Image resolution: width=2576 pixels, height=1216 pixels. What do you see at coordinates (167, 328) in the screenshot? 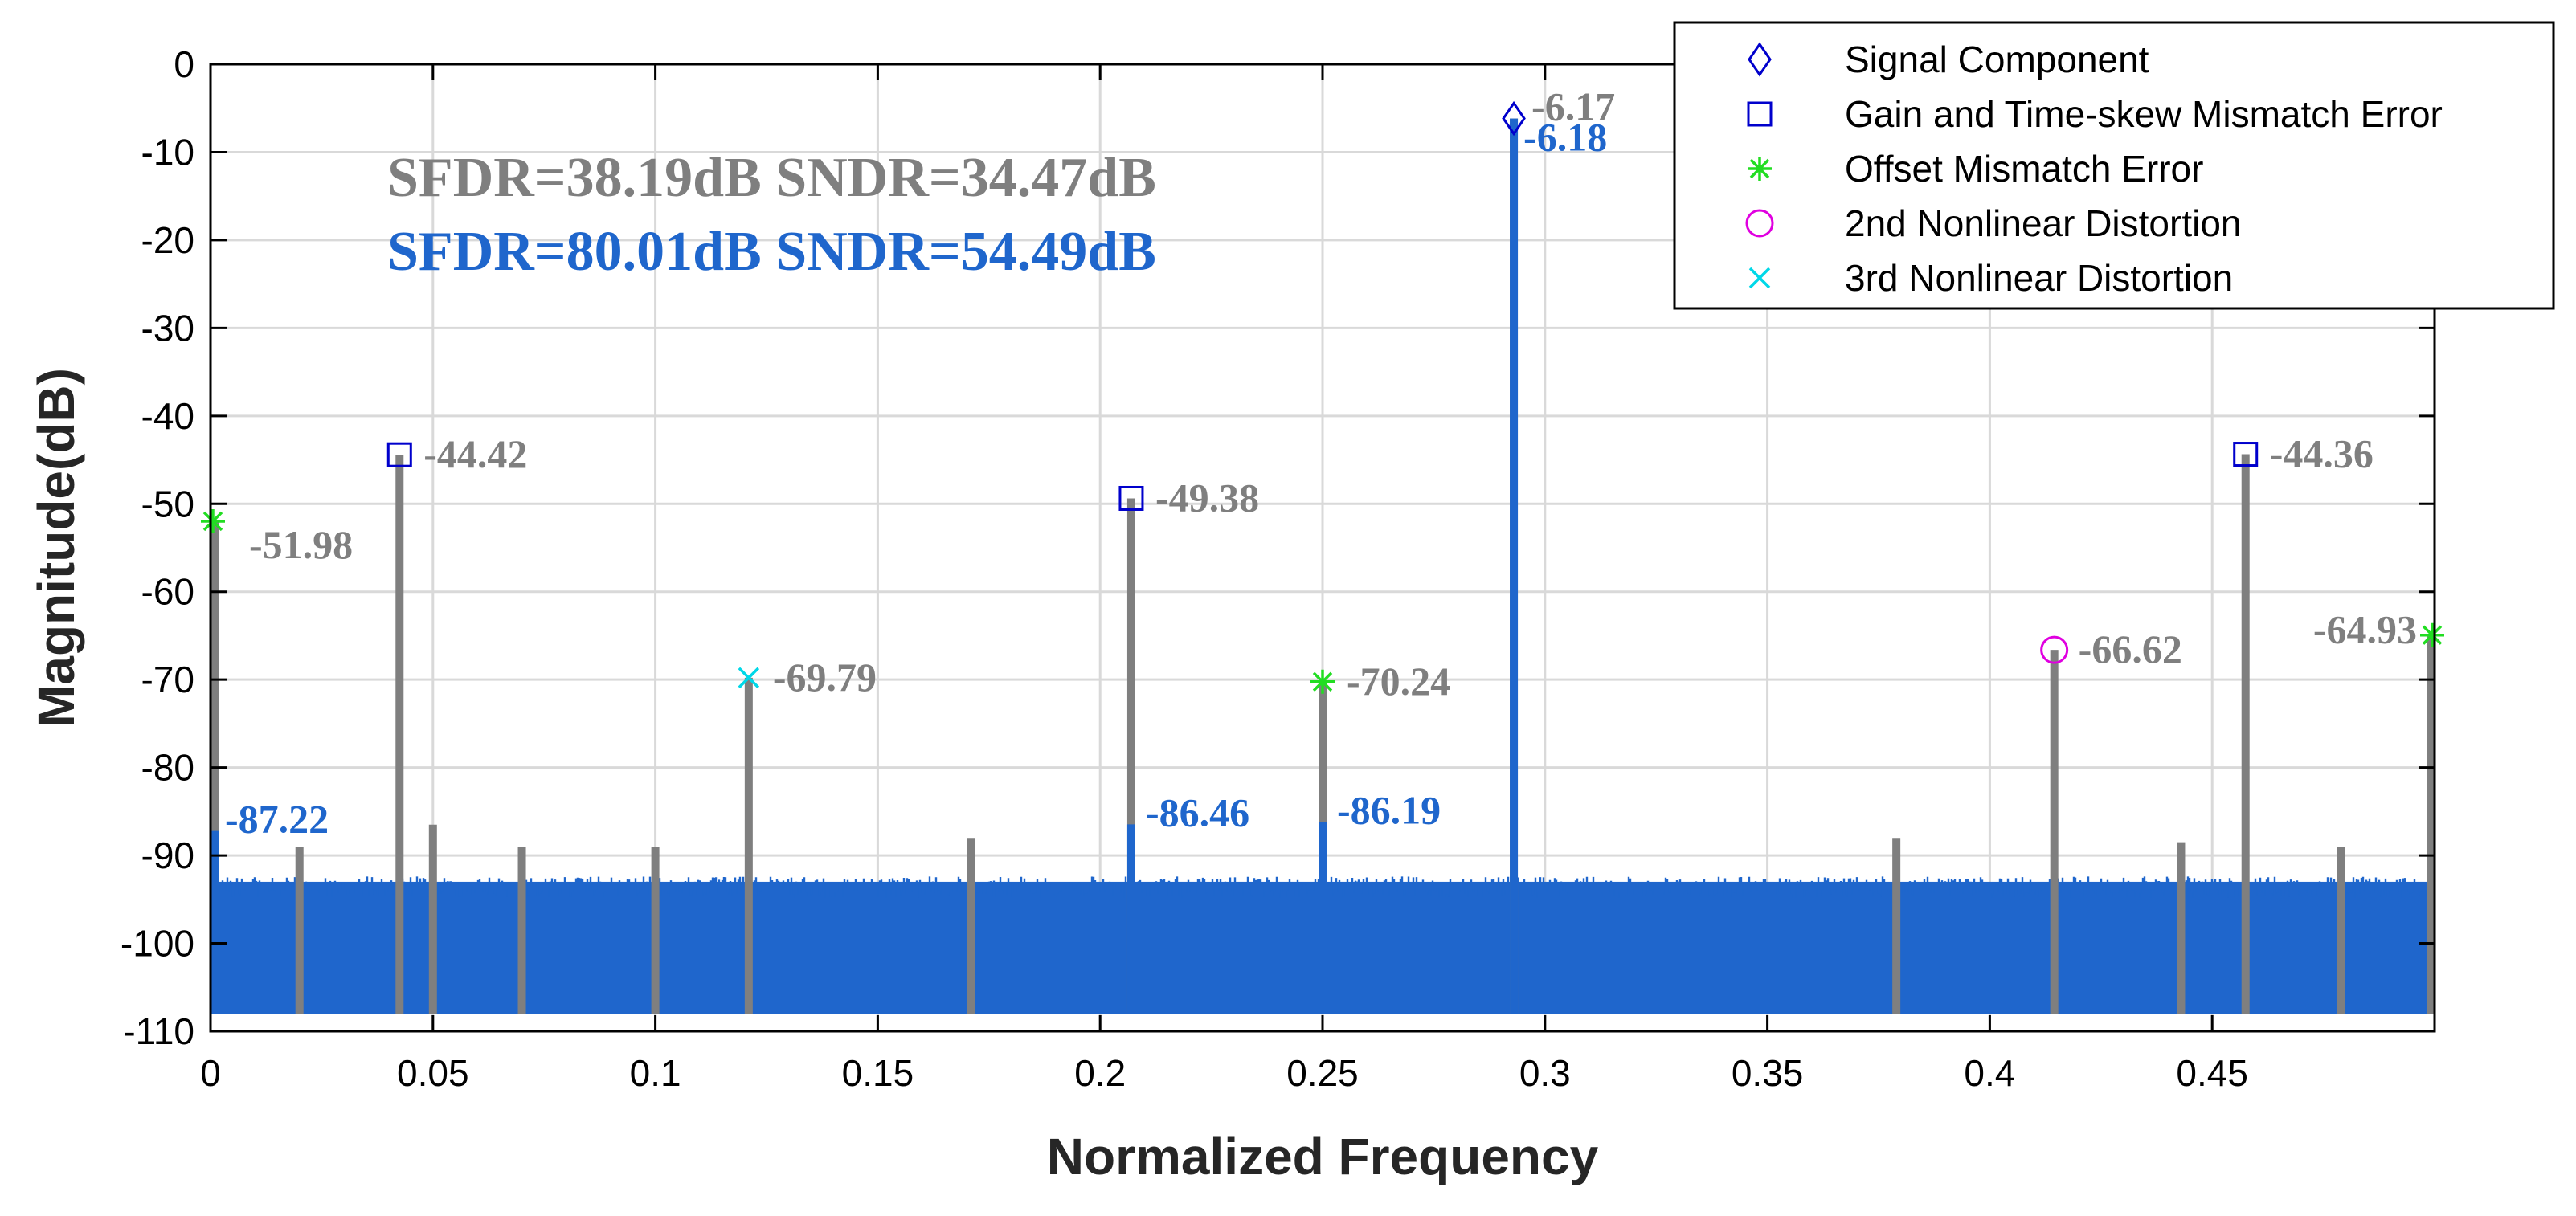
I see `y-tick-label: -30` at bounding box center [167, 328].